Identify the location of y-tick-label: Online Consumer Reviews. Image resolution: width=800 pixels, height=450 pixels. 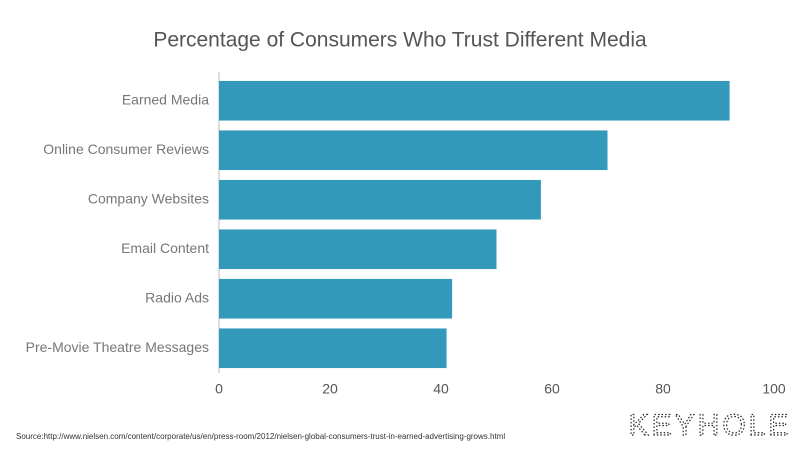
(126, 149).